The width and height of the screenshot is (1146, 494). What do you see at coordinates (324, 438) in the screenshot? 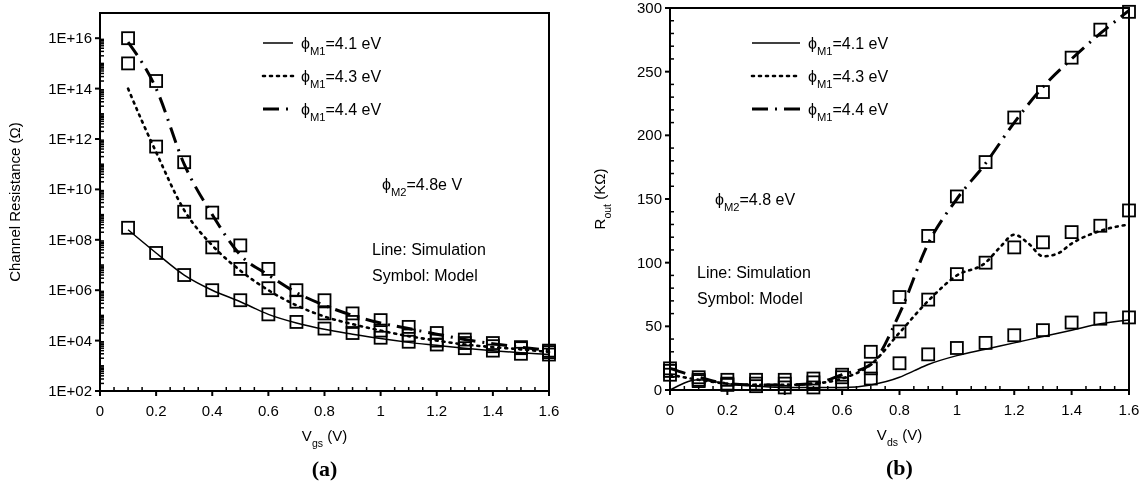
I see `x-axis-title: V$_{gs}$ (V)` at bounding box center [324, 438].